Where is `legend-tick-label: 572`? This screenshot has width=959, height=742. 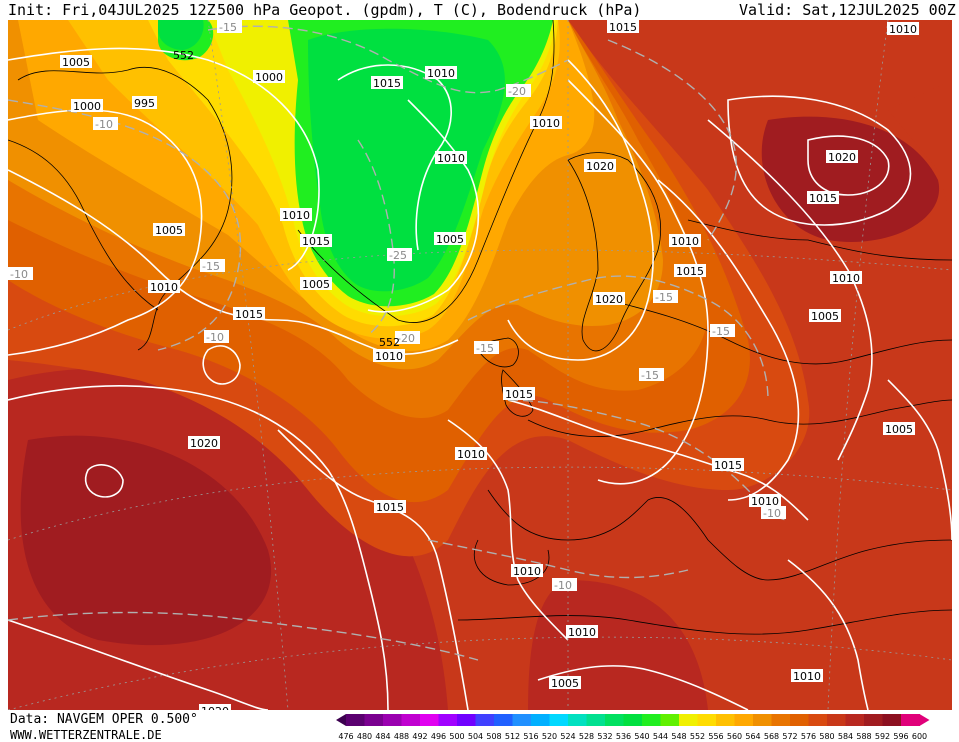 legend-tick-label: 572 is located at coordinates (789, 736).